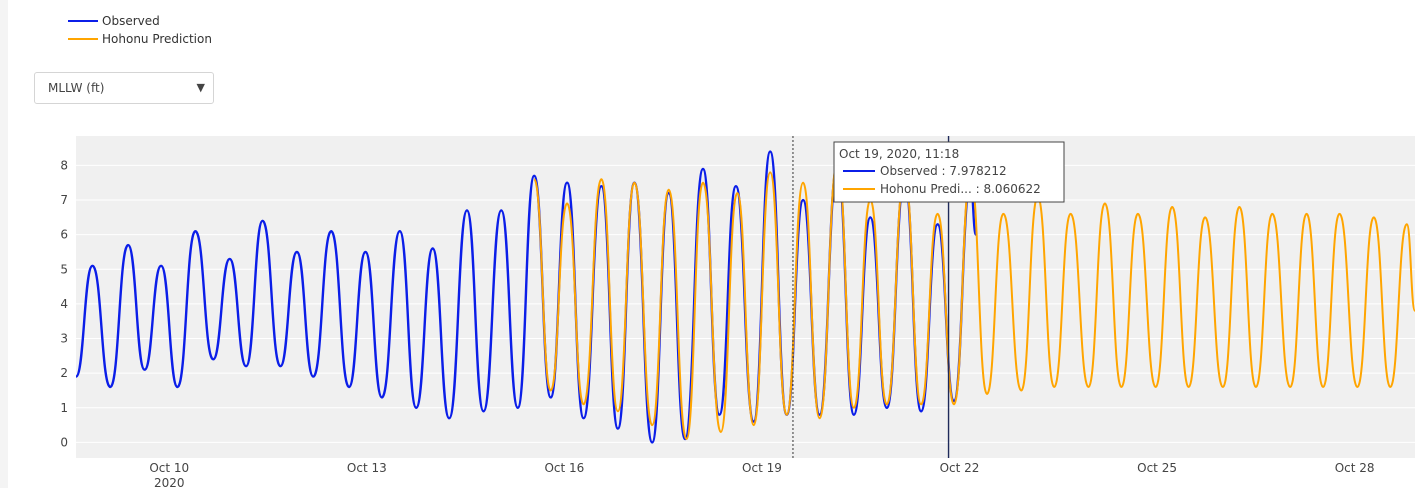  Describe the element at coordinates (169, 468) in the screenshot. I see `x-tick-label: Oct 10` at that location.